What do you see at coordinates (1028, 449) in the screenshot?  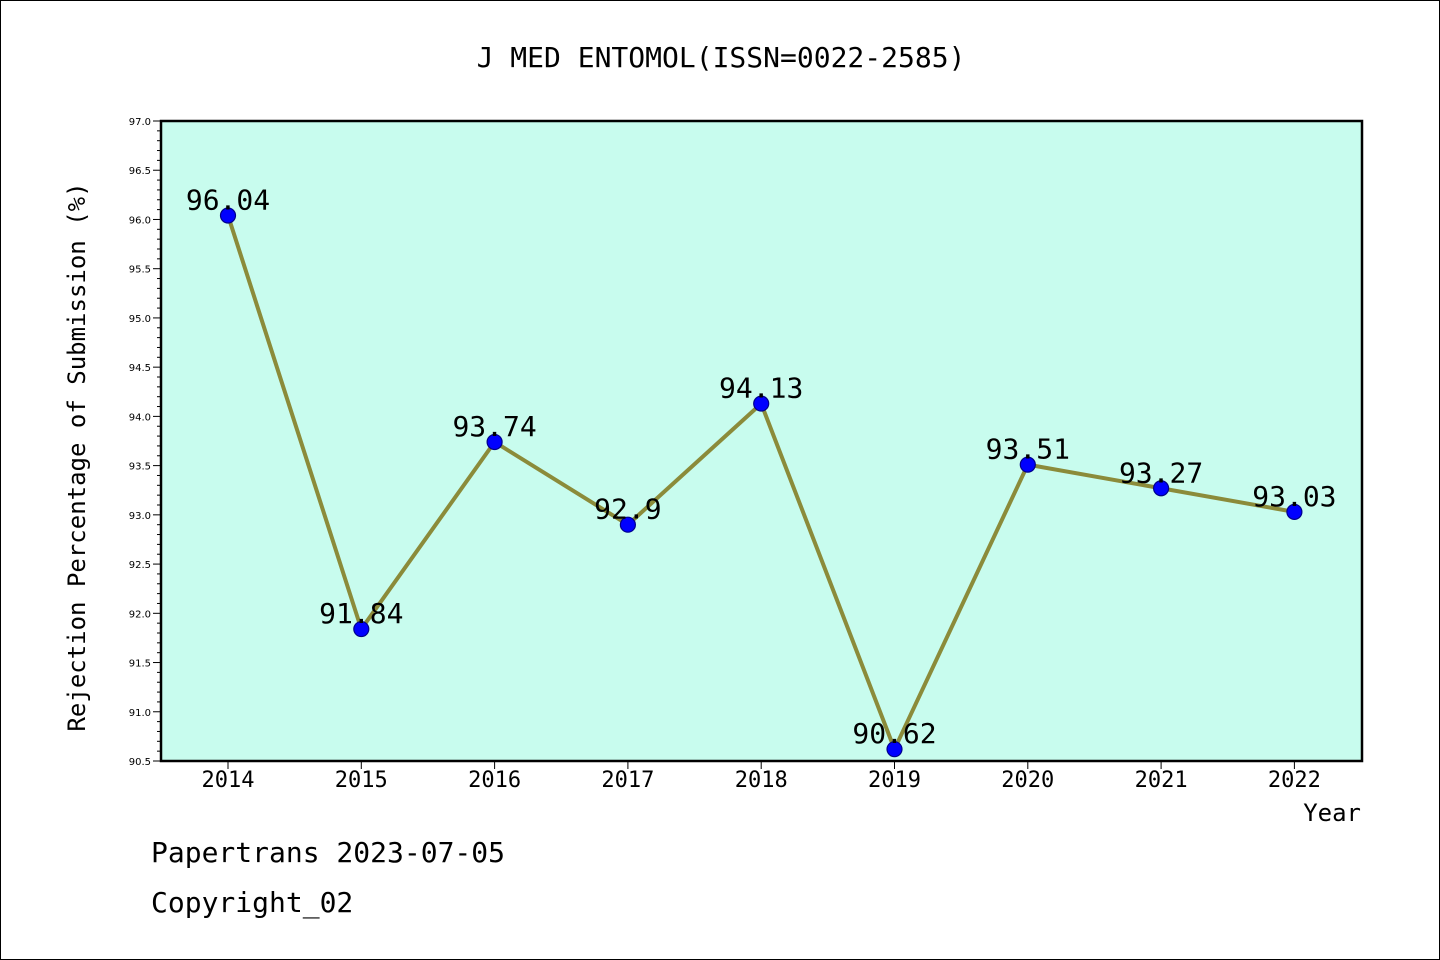 I see `data-label: 93.51` at bounding box center [1028, 449].